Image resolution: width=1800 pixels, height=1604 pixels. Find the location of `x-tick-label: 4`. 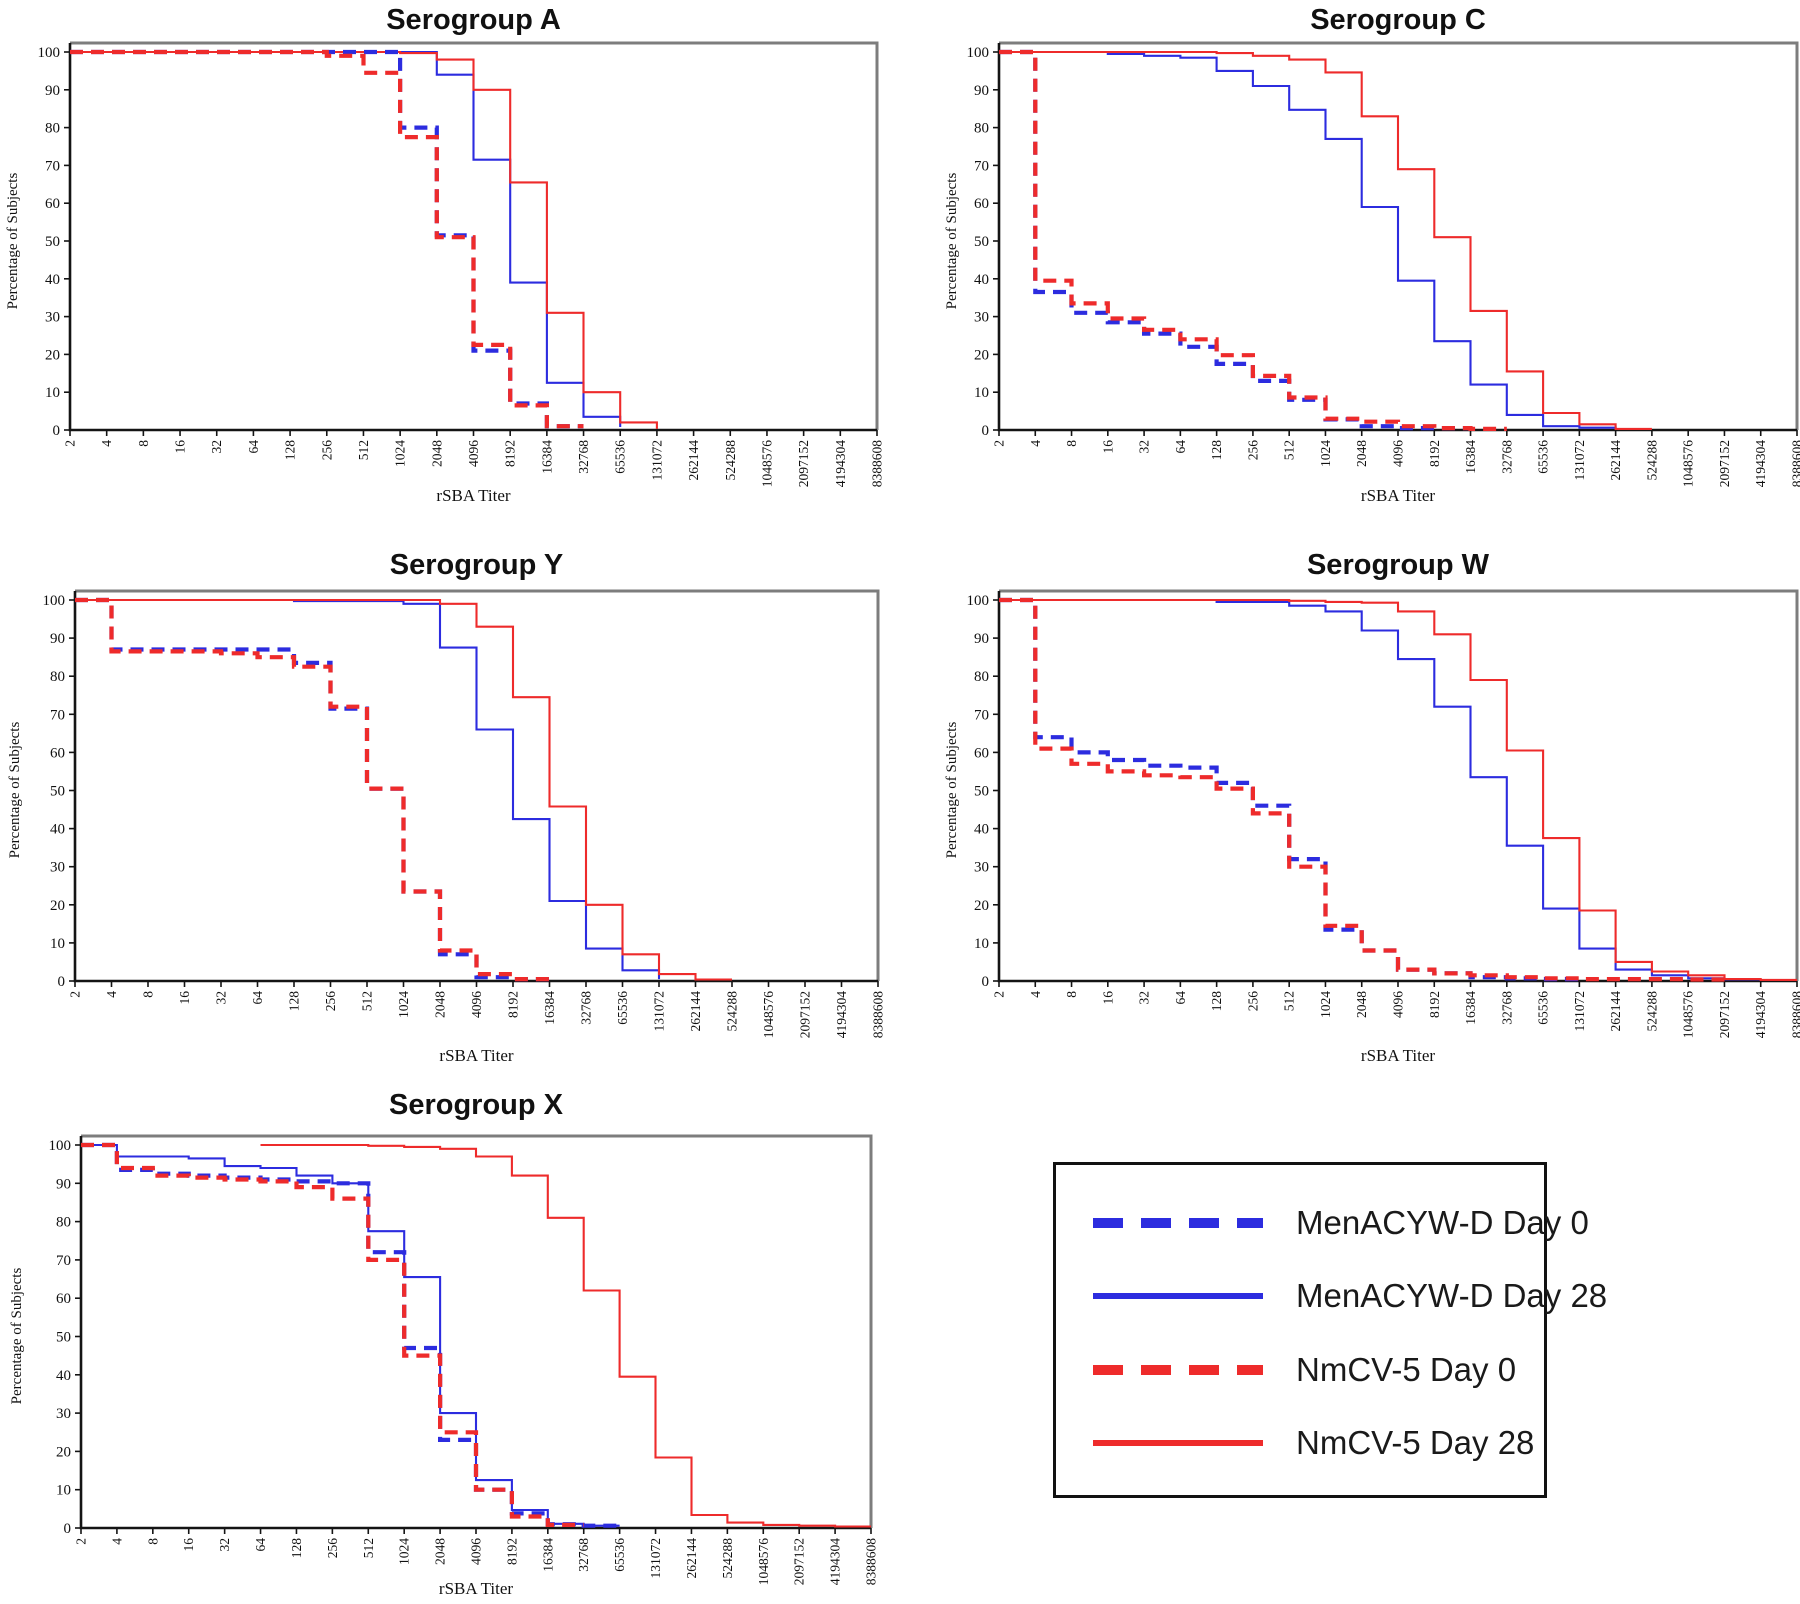

x-tick-label: 4 is located at coordinates (111, 994).